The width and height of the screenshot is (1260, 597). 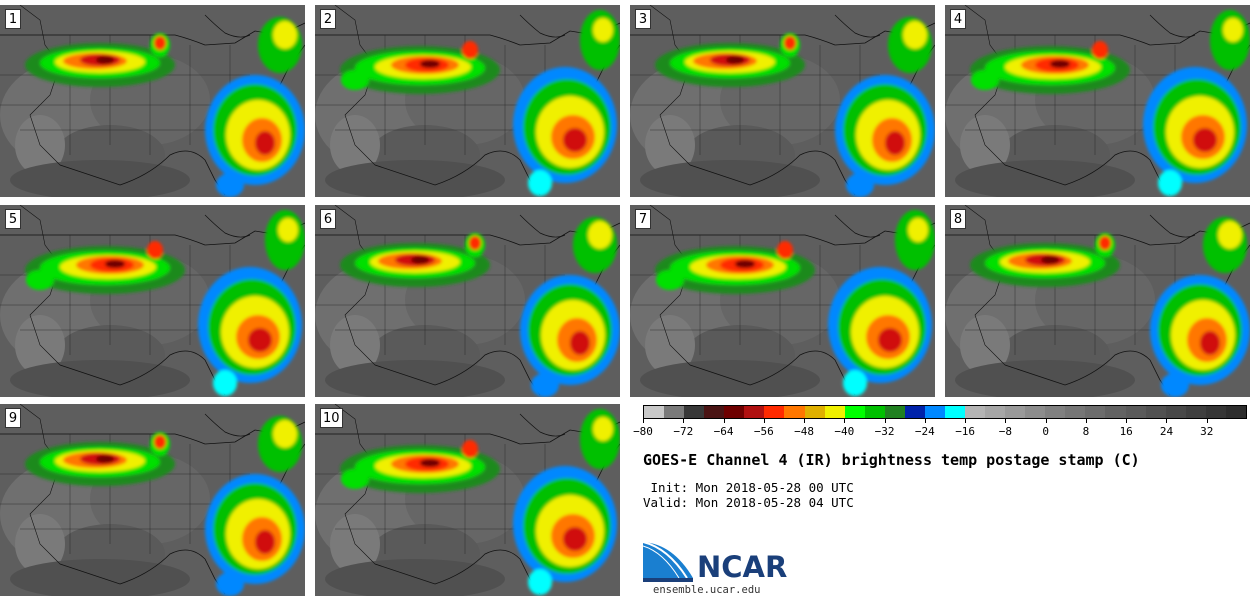 What do you see at coordinates (844, 431) in the screenshot?
I see `colorbar-tick-label: −40` at bounding box center [844, 431].